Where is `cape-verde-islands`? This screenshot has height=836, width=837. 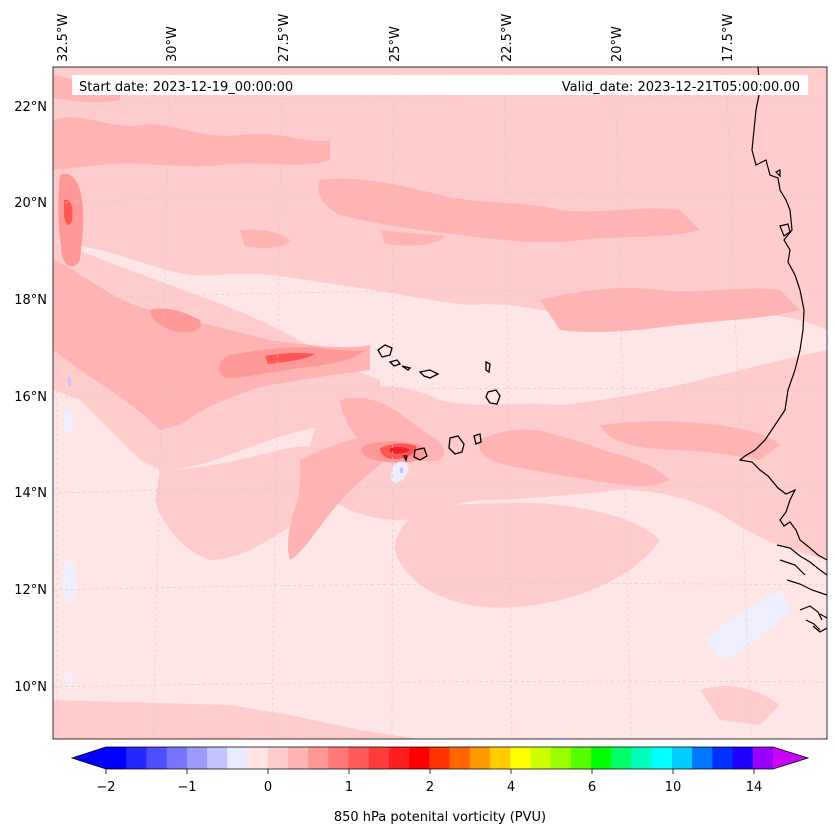 cape-verde-islands is located at coordinates (439, 403).